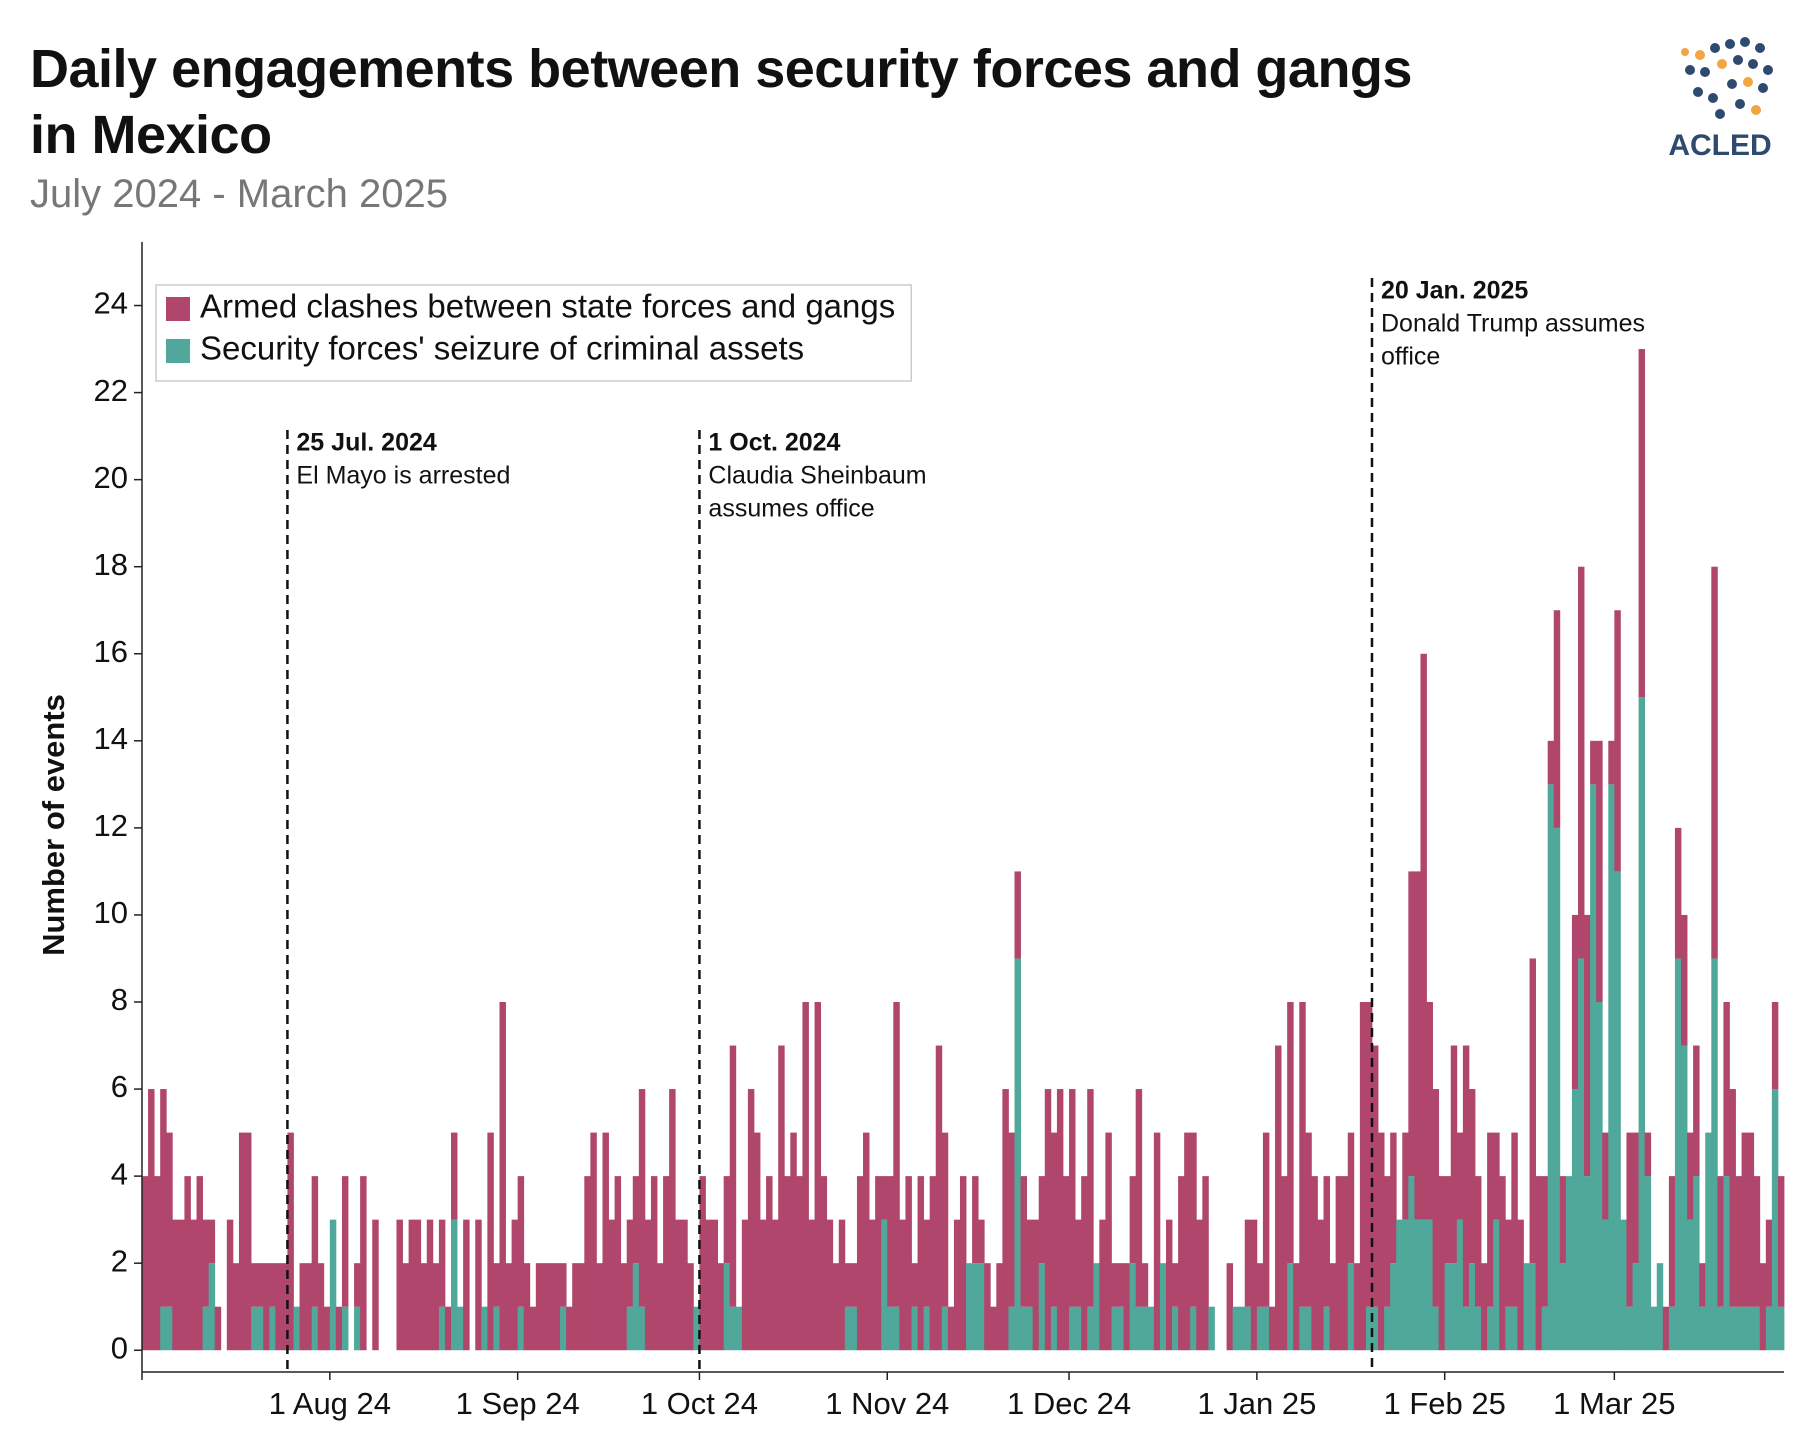 This screenshot has width=1800, height=1440. What do you see at coordinates (1069, 1403) in the screenshot?
I see `x-tick-label: 1 Dec 24` at bounding box center [1069, 1403].